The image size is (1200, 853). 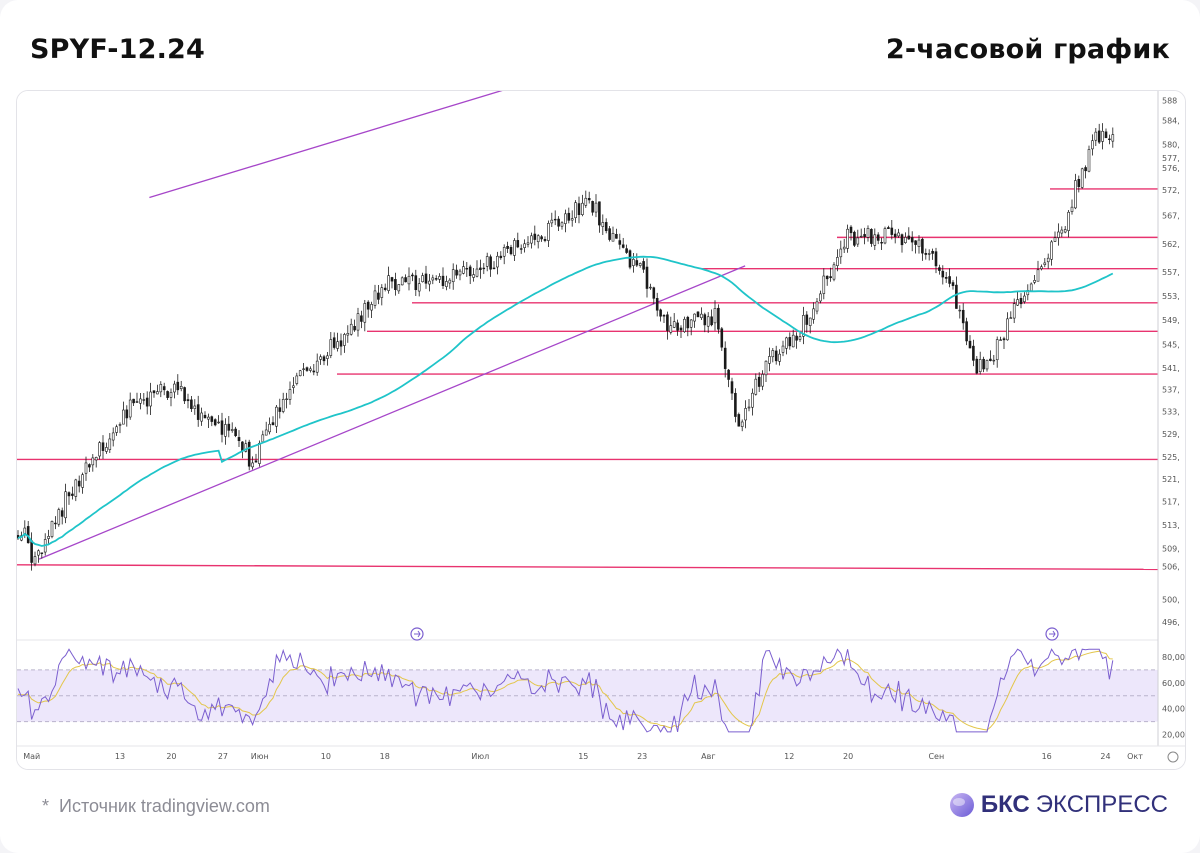 I want to click on rsi-tick-label: 60,00, so click(x=1173, y=683).